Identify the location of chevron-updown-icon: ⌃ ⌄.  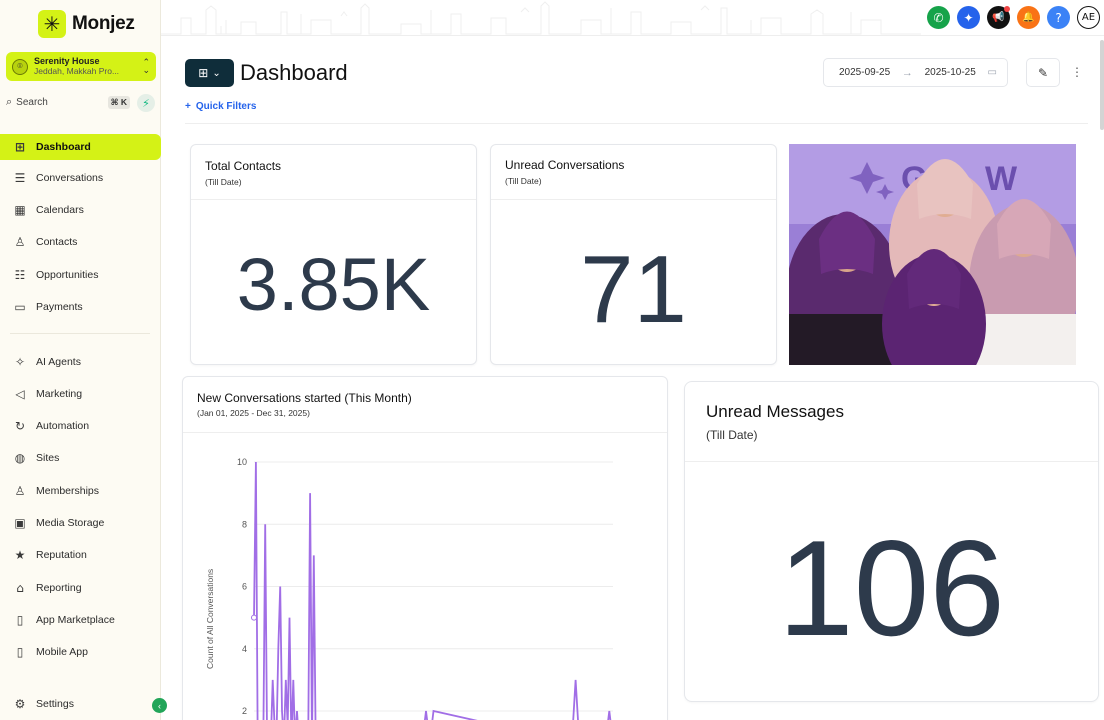
(146, 66).